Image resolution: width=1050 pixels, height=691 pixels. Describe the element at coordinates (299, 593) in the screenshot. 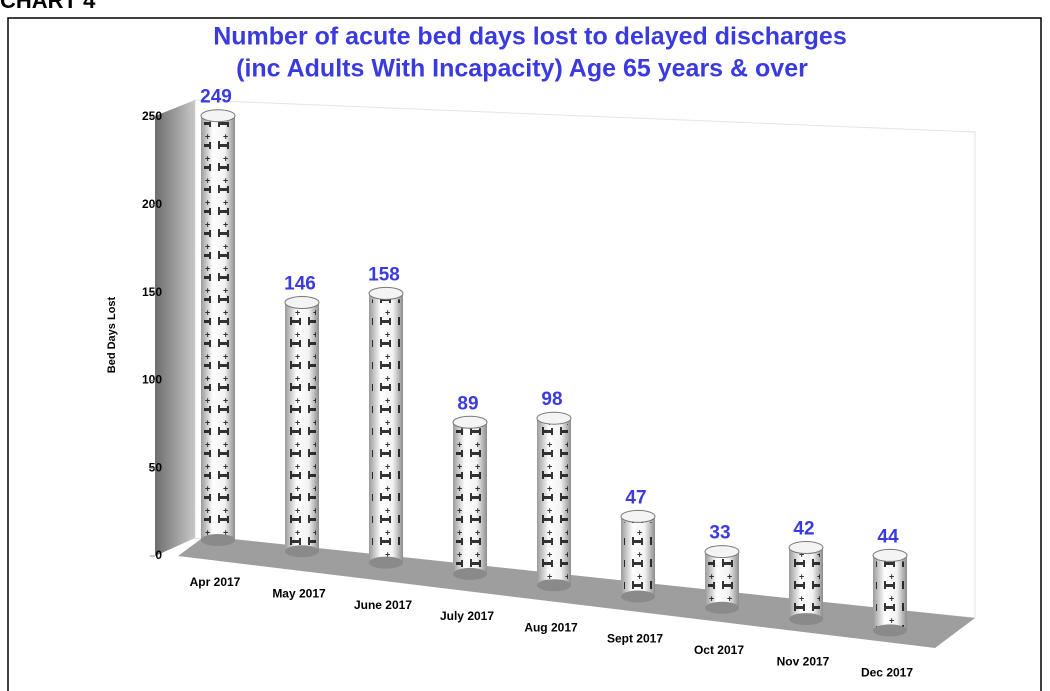

I see `x-tick-label: May 2017` at that location.